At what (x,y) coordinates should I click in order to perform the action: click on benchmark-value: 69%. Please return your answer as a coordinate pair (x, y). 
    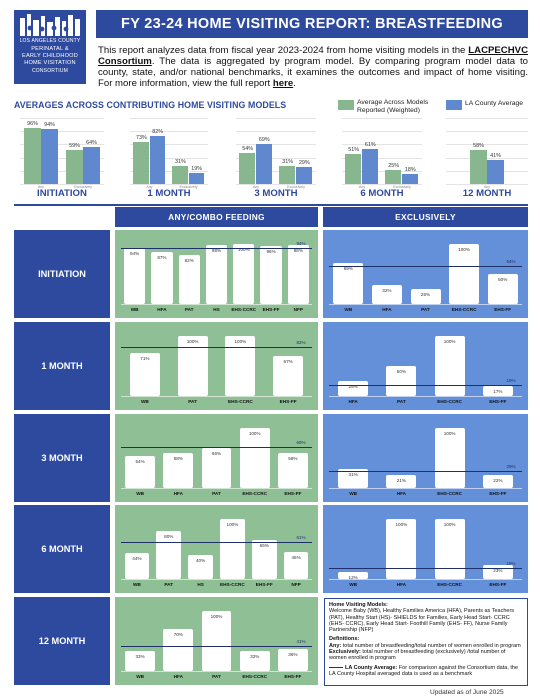
    Looking at the image, I should click on (301, 442).